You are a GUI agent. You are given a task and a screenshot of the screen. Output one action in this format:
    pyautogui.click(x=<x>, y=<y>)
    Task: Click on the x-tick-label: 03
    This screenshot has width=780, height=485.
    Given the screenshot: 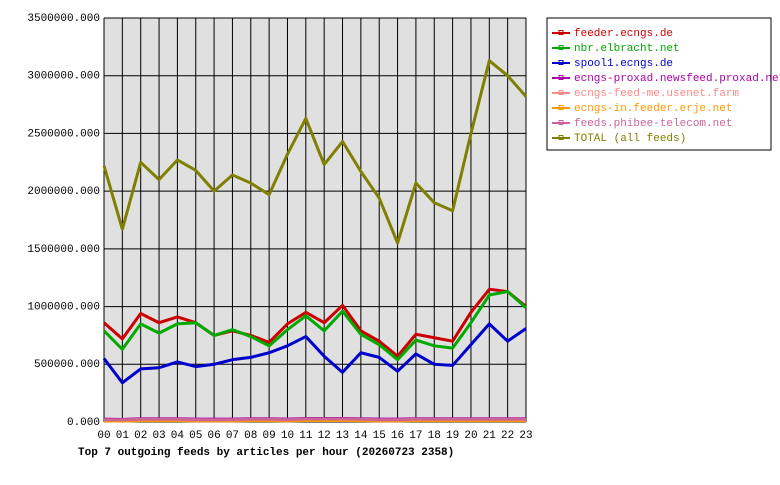 What is the action you would take?
    pyautogui.click(x=158, y=436)
    